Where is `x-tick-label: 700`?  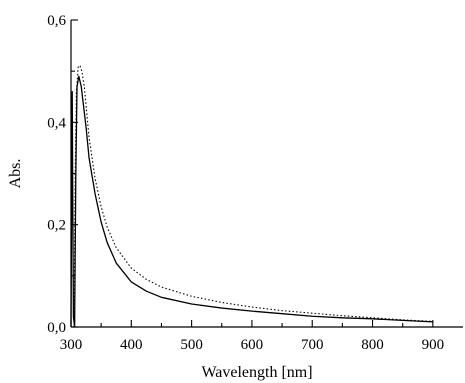
x-tick-label: 700 is located at coordinates (312, 345).